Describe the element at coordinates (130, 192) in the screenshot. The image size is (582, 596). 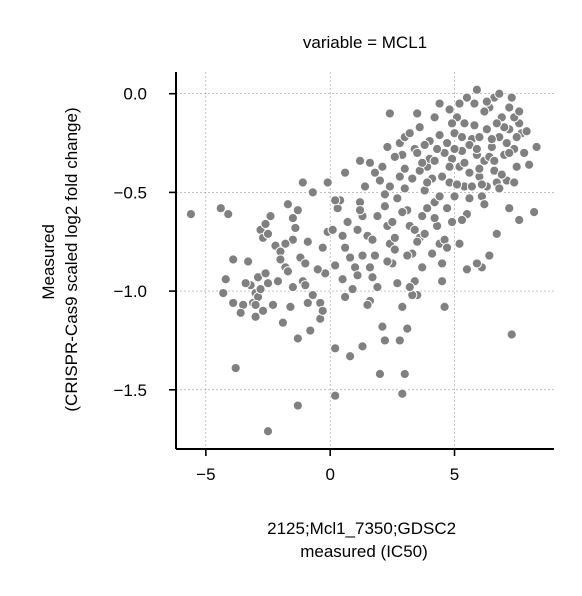
I see `y-tick-label: −0.5` at that location.